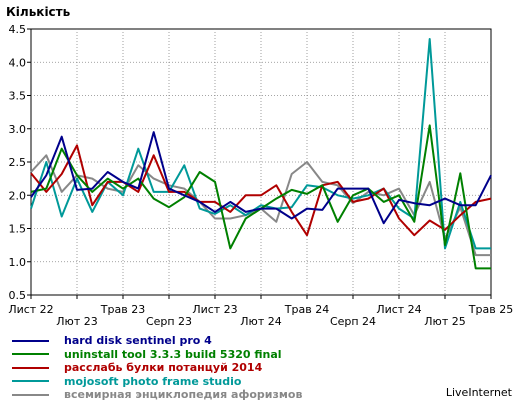  I want to click on legend-item: расслабь булки потанцуй 2014, so click(157, 368).